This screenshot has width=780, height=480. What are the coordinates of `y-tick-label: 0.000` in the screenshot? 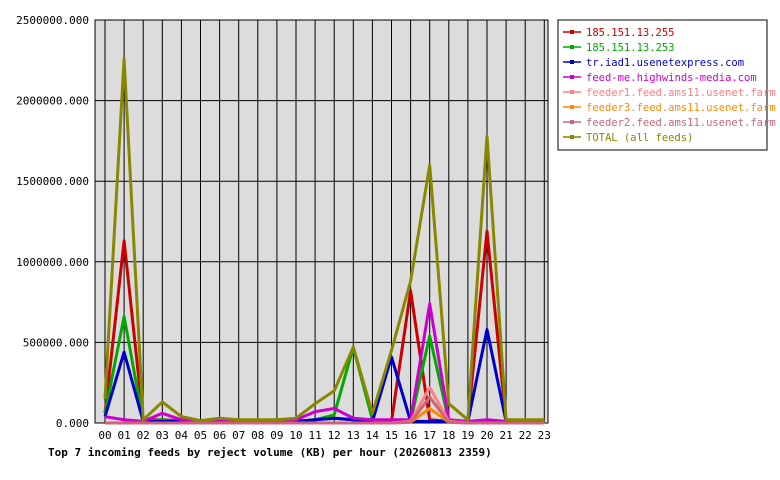 It's located at (72, 423).